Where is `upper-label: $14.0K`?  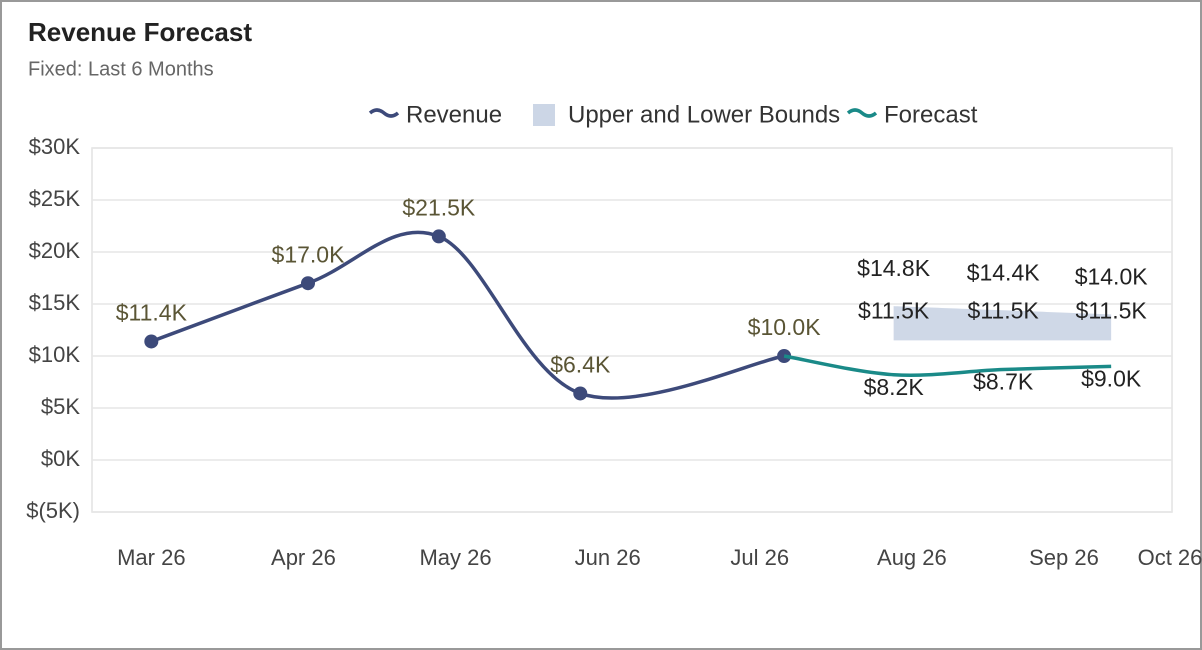 upper-label: $14.0K is located at coordinates (1112, 276).